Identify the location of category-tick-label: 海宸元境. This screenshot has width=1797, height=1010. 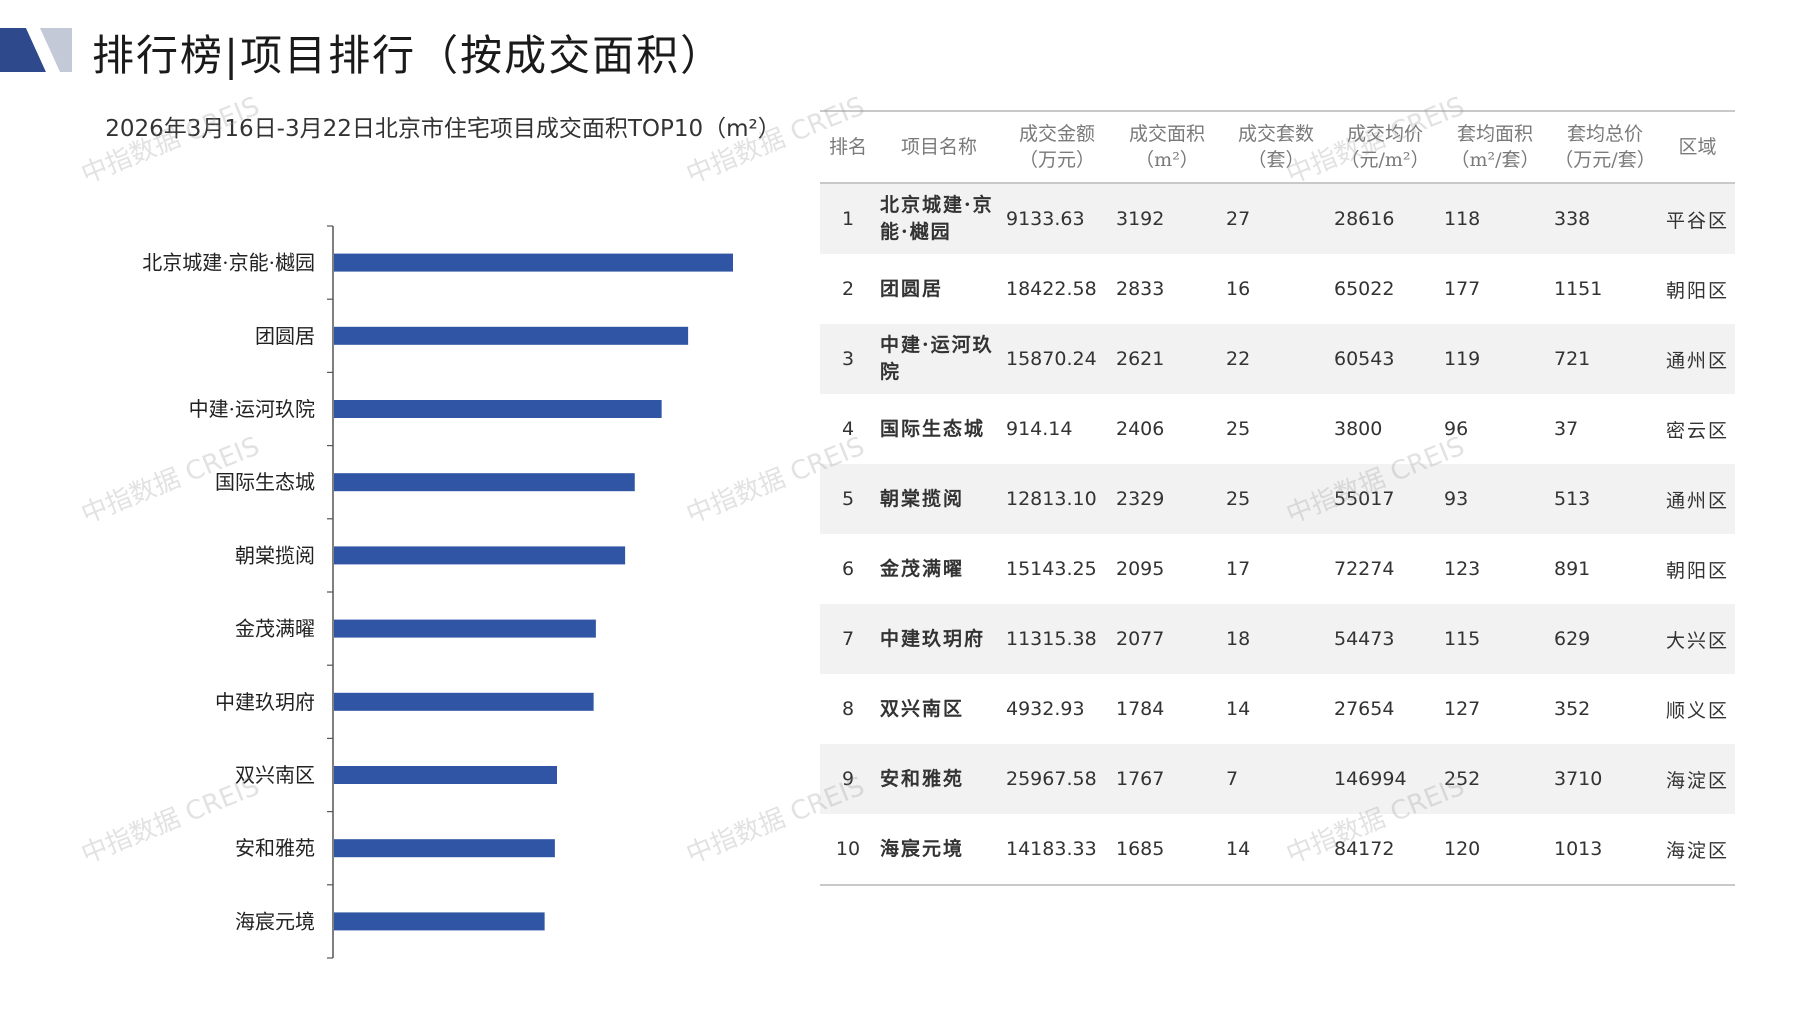
(275, 921).